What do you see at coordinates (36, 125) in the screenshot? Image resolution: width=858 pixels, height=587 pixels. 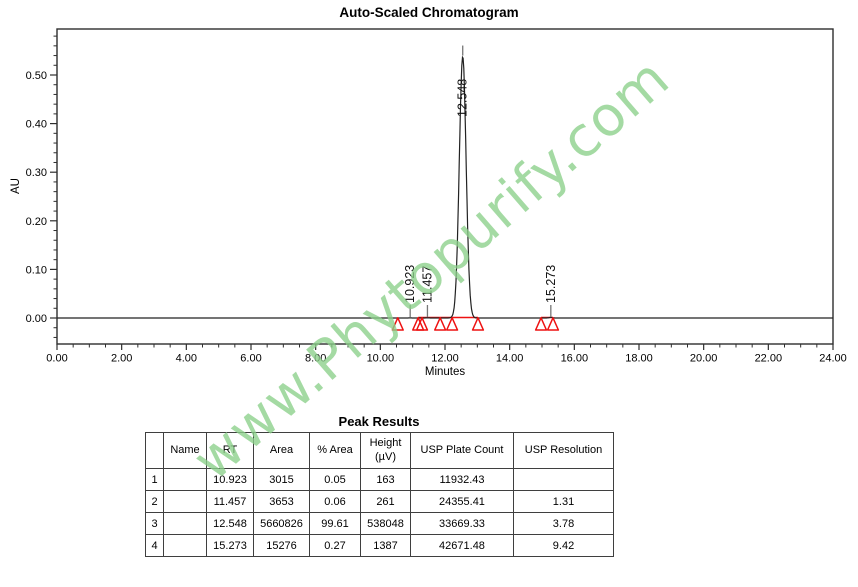 I see `y-tick-label: 0.40` at bounding box center [36, 125].